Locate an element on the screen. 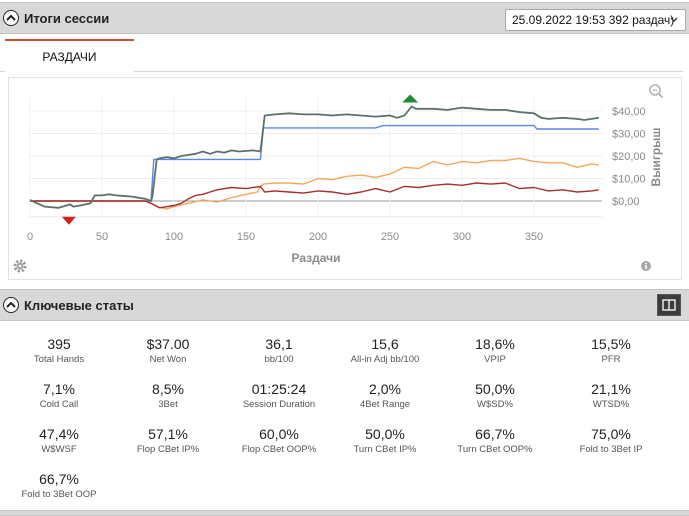  series-line-showdown is located at coordinates (314, 183).